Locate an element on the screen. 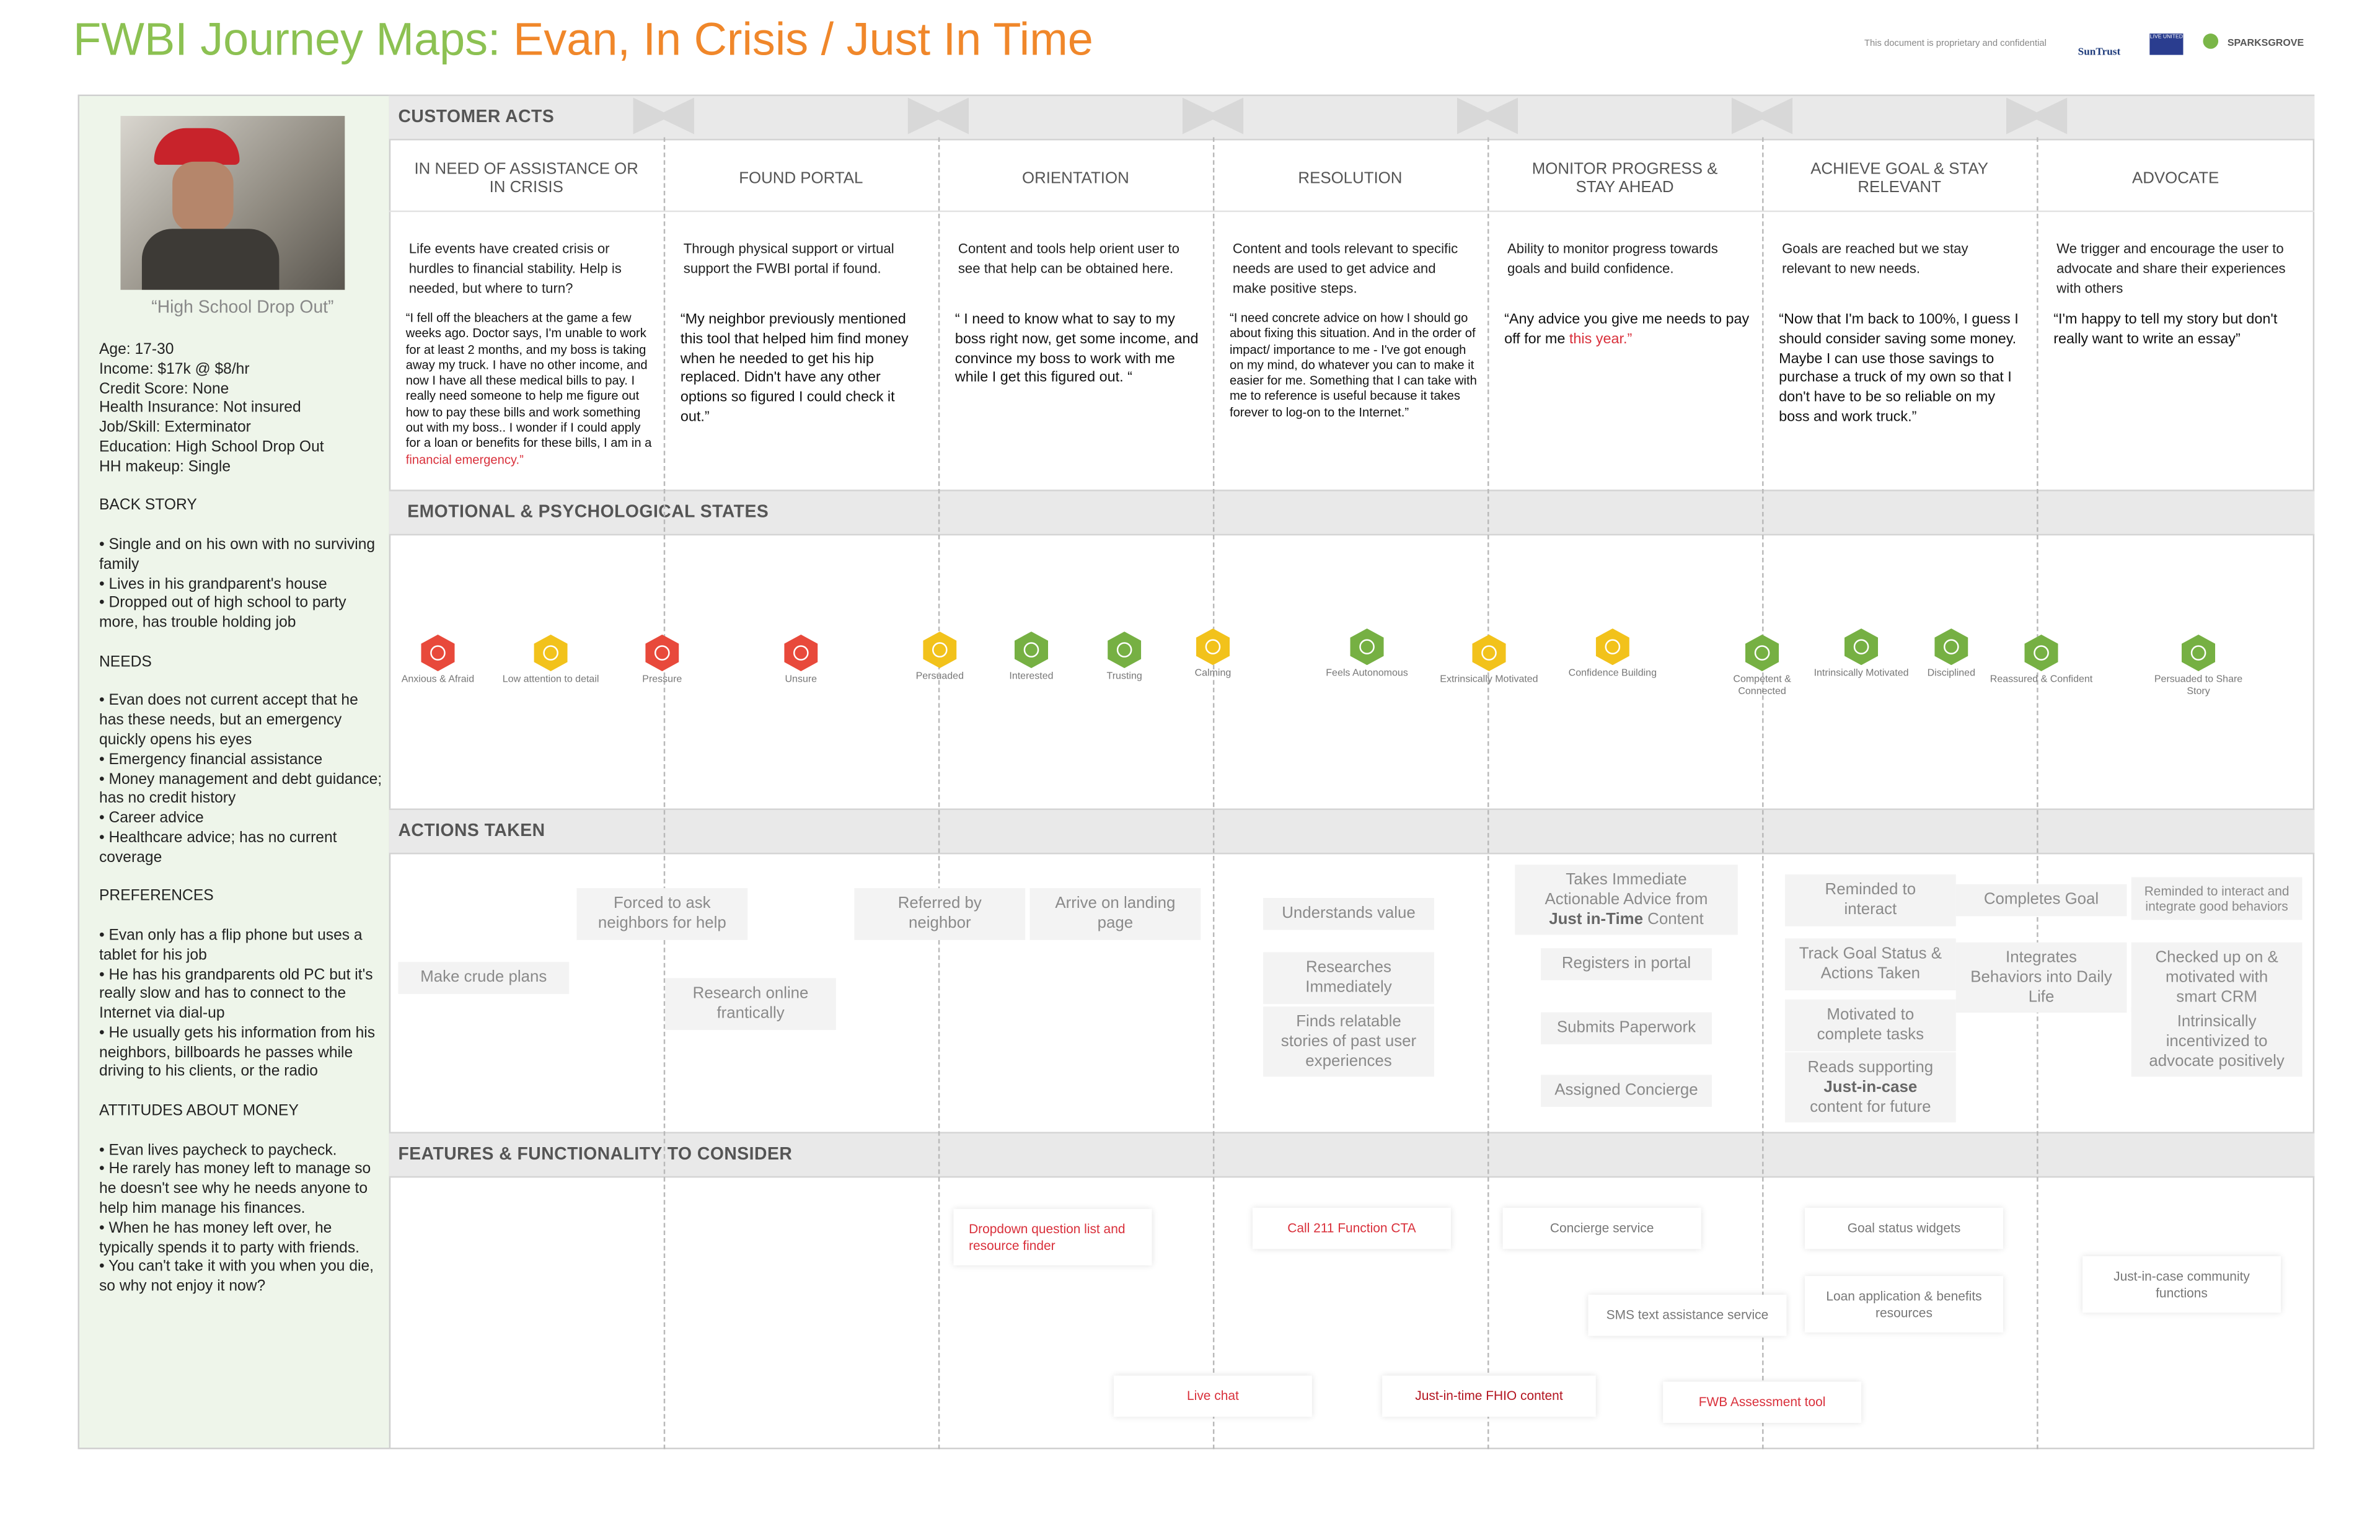  action-text: Content is located at coordinates (1673, 919).